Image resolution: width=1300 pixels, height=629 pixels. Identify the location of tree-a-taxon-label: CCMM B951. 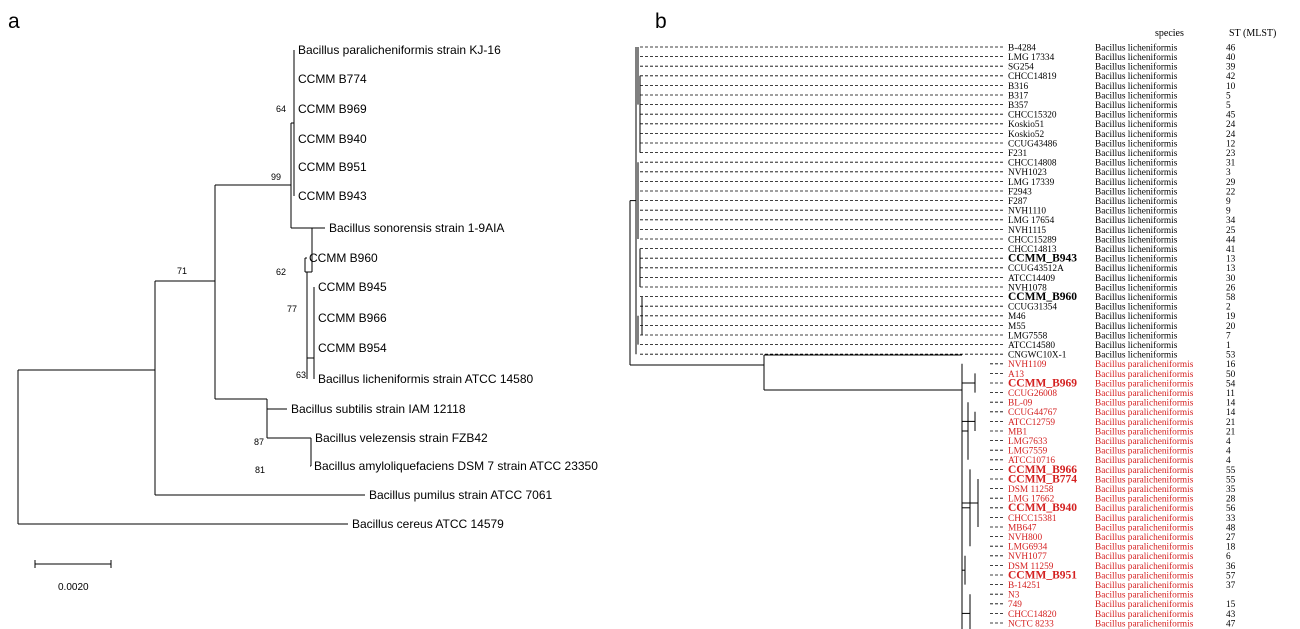
(332, 167).